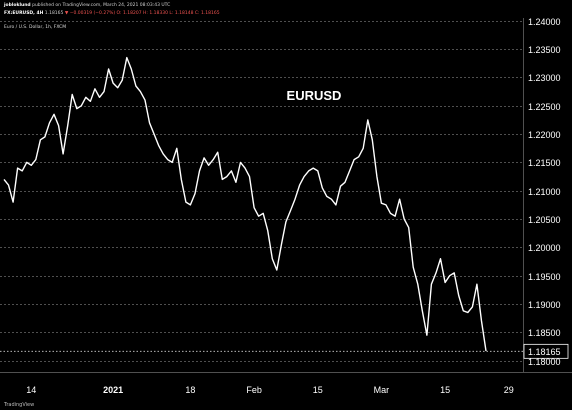 This screenshot has height=410, width=572. I want to click on x-tick-label: Mar, so click(382, 390).